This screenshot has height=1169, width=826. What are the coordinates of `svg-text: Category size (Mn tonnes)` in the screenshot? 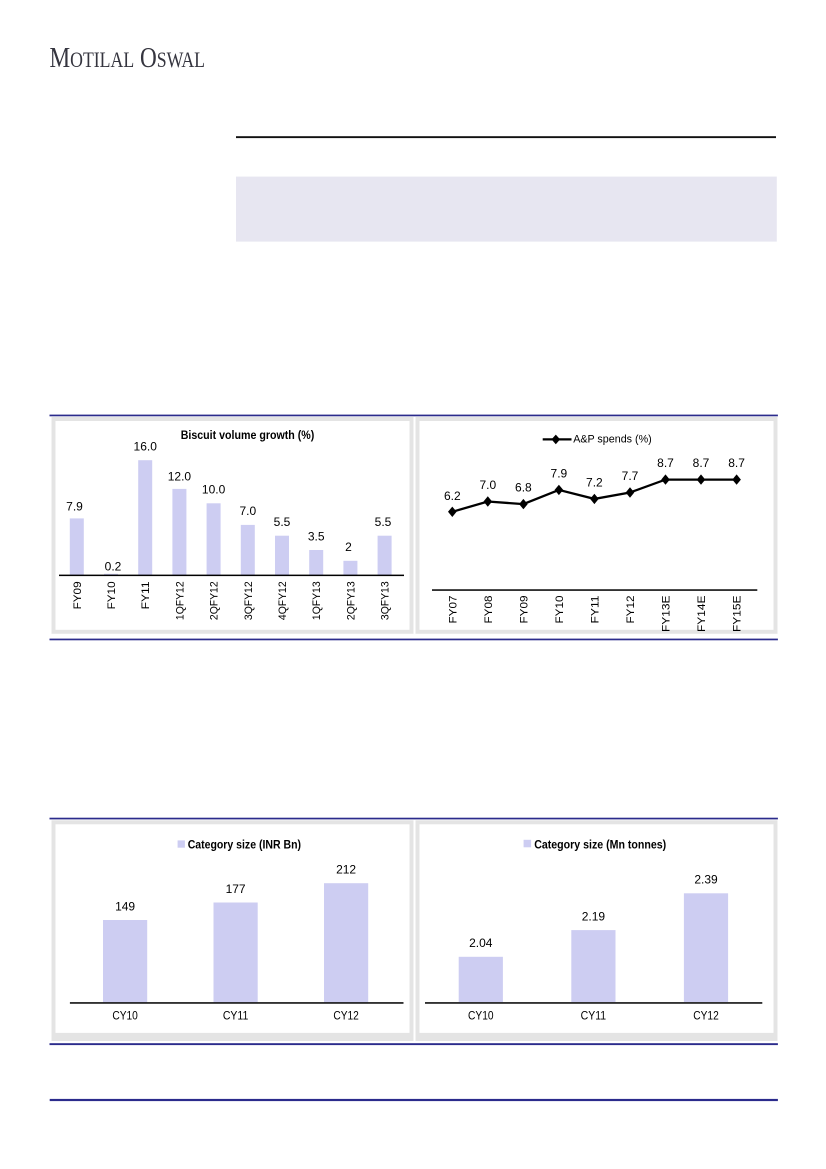 It's located at (600, 845).